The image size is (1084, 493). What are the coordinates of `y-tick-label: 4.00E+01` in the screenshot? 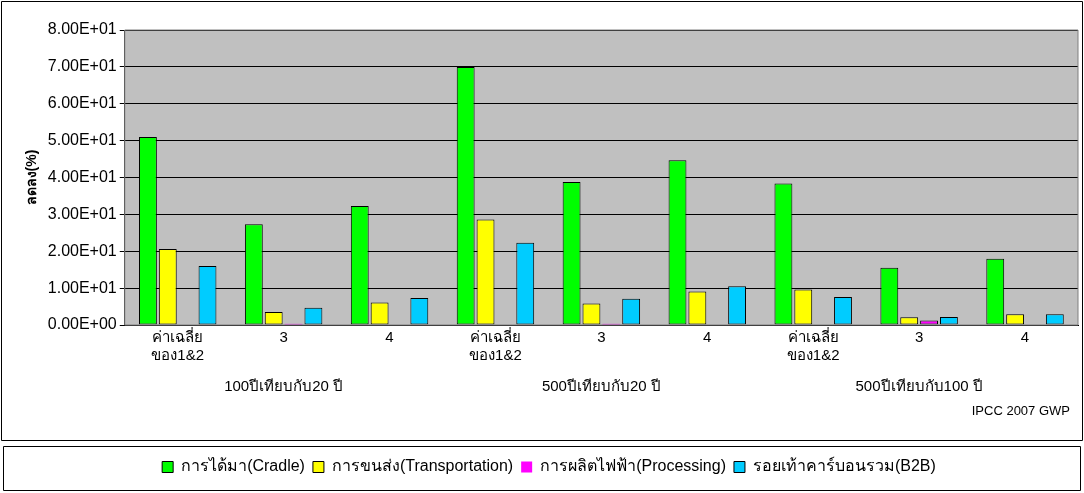 It's located at (82, 176).